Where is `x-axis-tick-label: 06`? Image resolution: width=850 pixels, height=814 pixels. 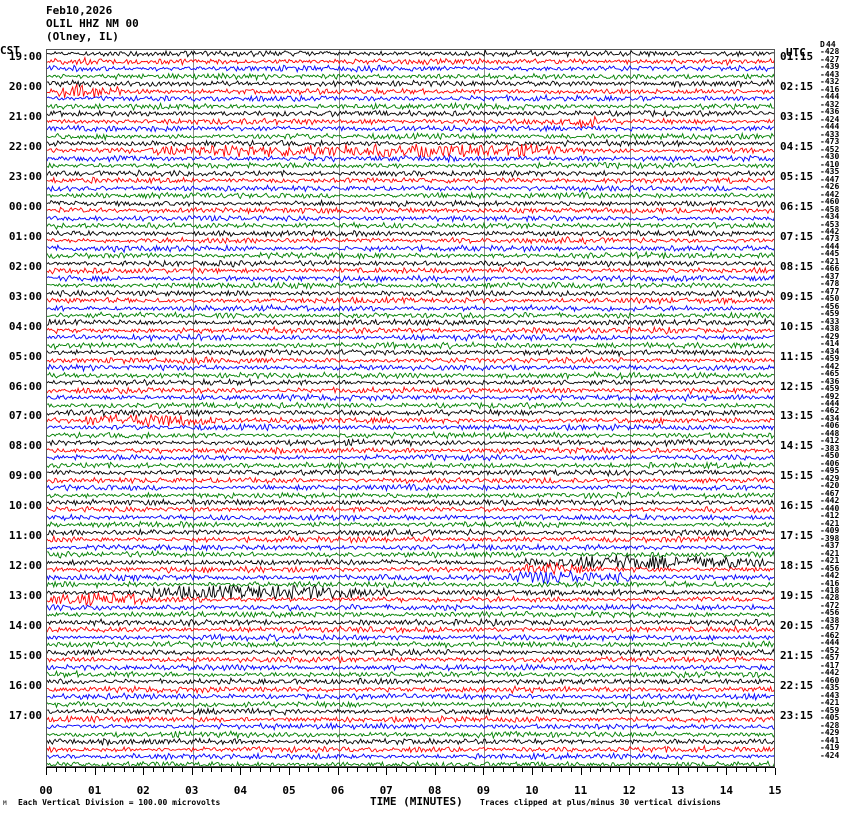
x-axis-tick-label: 06 is located at coordinates (337, 790).